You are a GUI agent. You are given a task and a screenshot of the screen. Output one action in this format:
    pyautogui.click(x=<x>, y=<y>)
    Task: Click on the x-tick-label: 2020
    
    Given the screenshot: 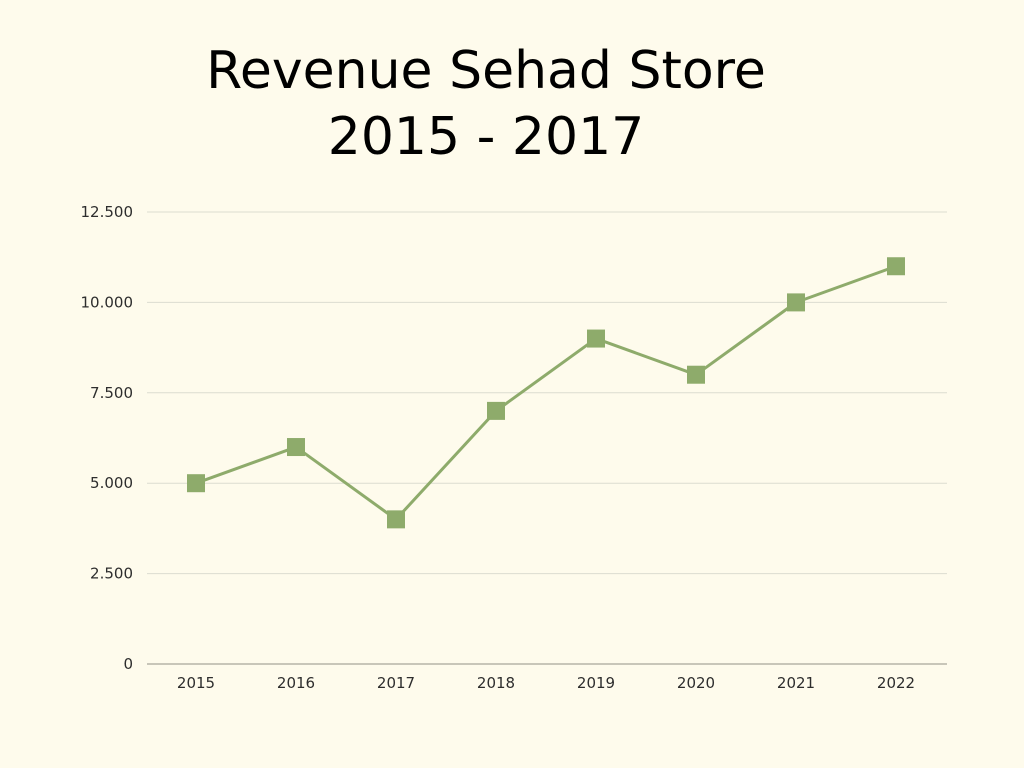 What is the action you would take?
    pyautogui.click(x=696, y=683)
    